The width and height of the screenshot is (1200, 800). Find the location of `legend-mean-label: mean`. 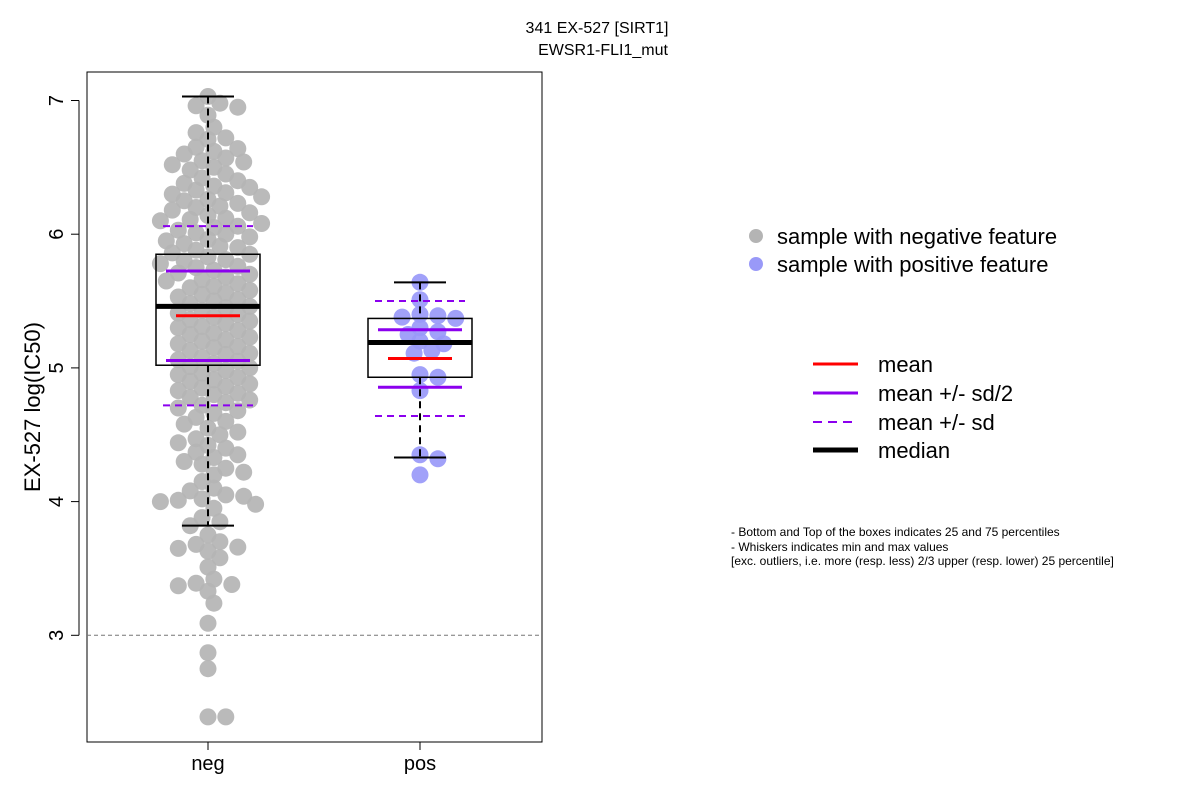

legend-mean-label: mean is located at coordinates (905, 364).